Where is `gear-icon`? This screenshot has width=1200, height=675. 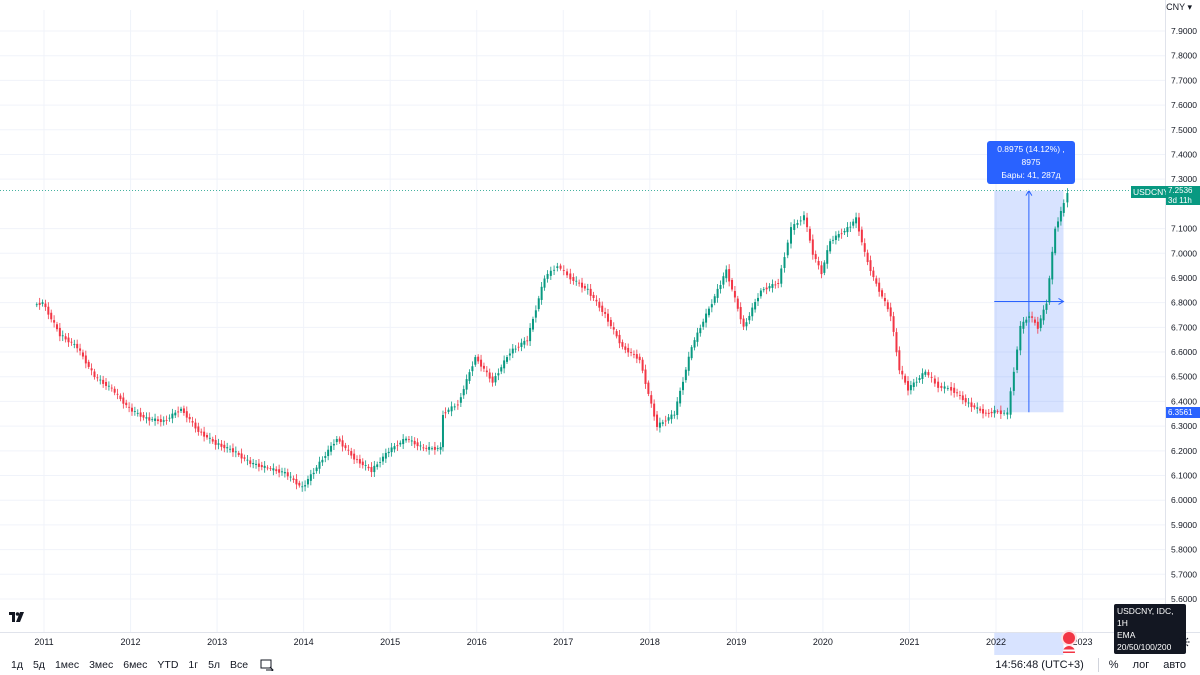 gear-icon is located at coordinates (1184, 642).